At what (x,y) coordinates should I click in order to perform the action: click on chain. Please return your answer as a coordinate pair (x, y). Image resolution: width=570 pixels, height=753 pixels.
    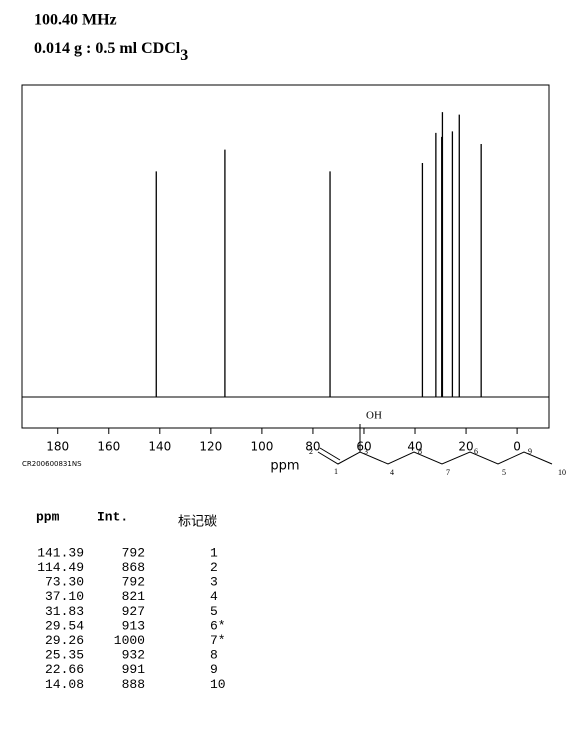
    Looking at the image, I should click on (435, 458).